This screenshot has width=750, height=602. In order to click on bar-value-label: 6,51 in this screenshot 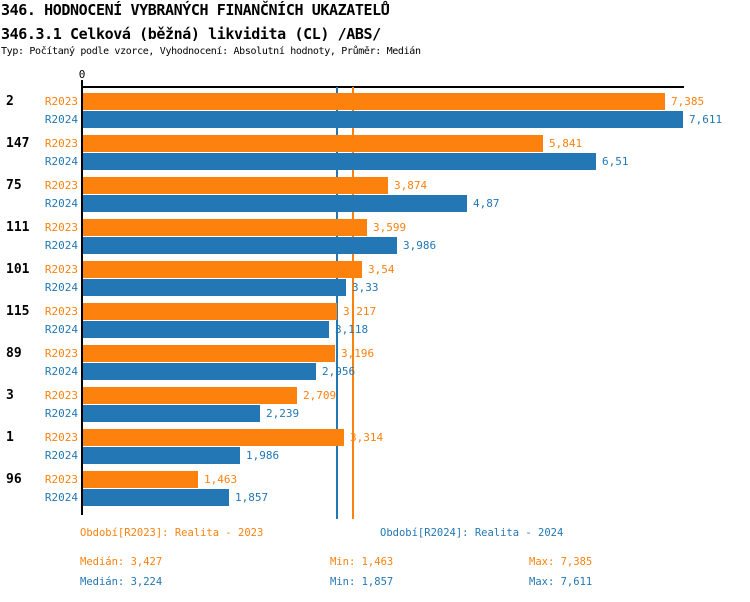, I will do `click(615, 161)`.